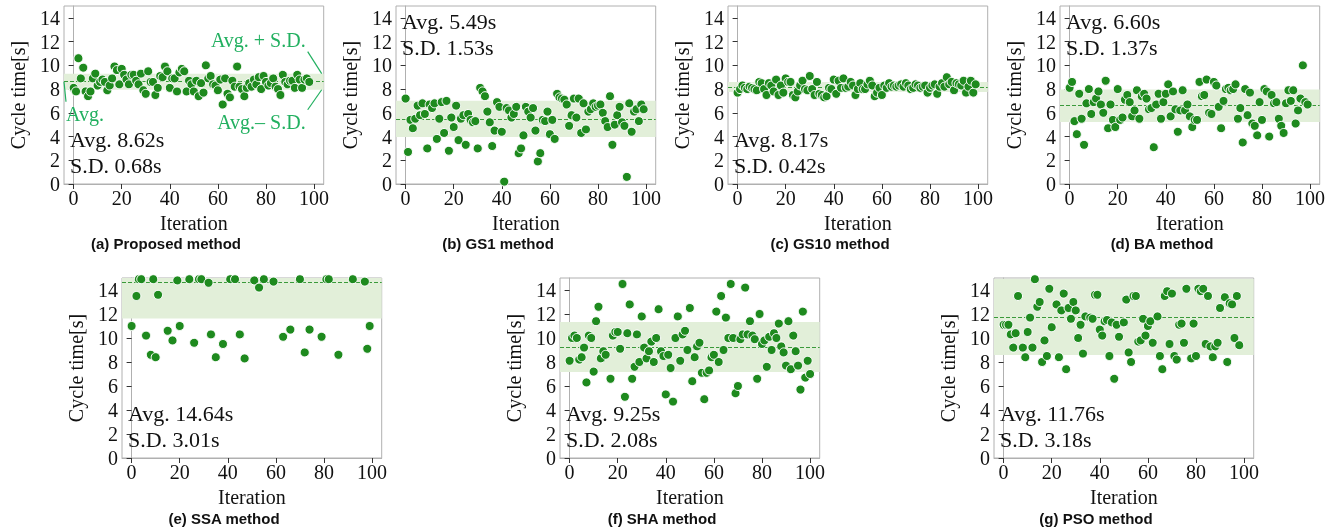  I want to click on annotation: S.D. 0.42s, so click(780, 165).